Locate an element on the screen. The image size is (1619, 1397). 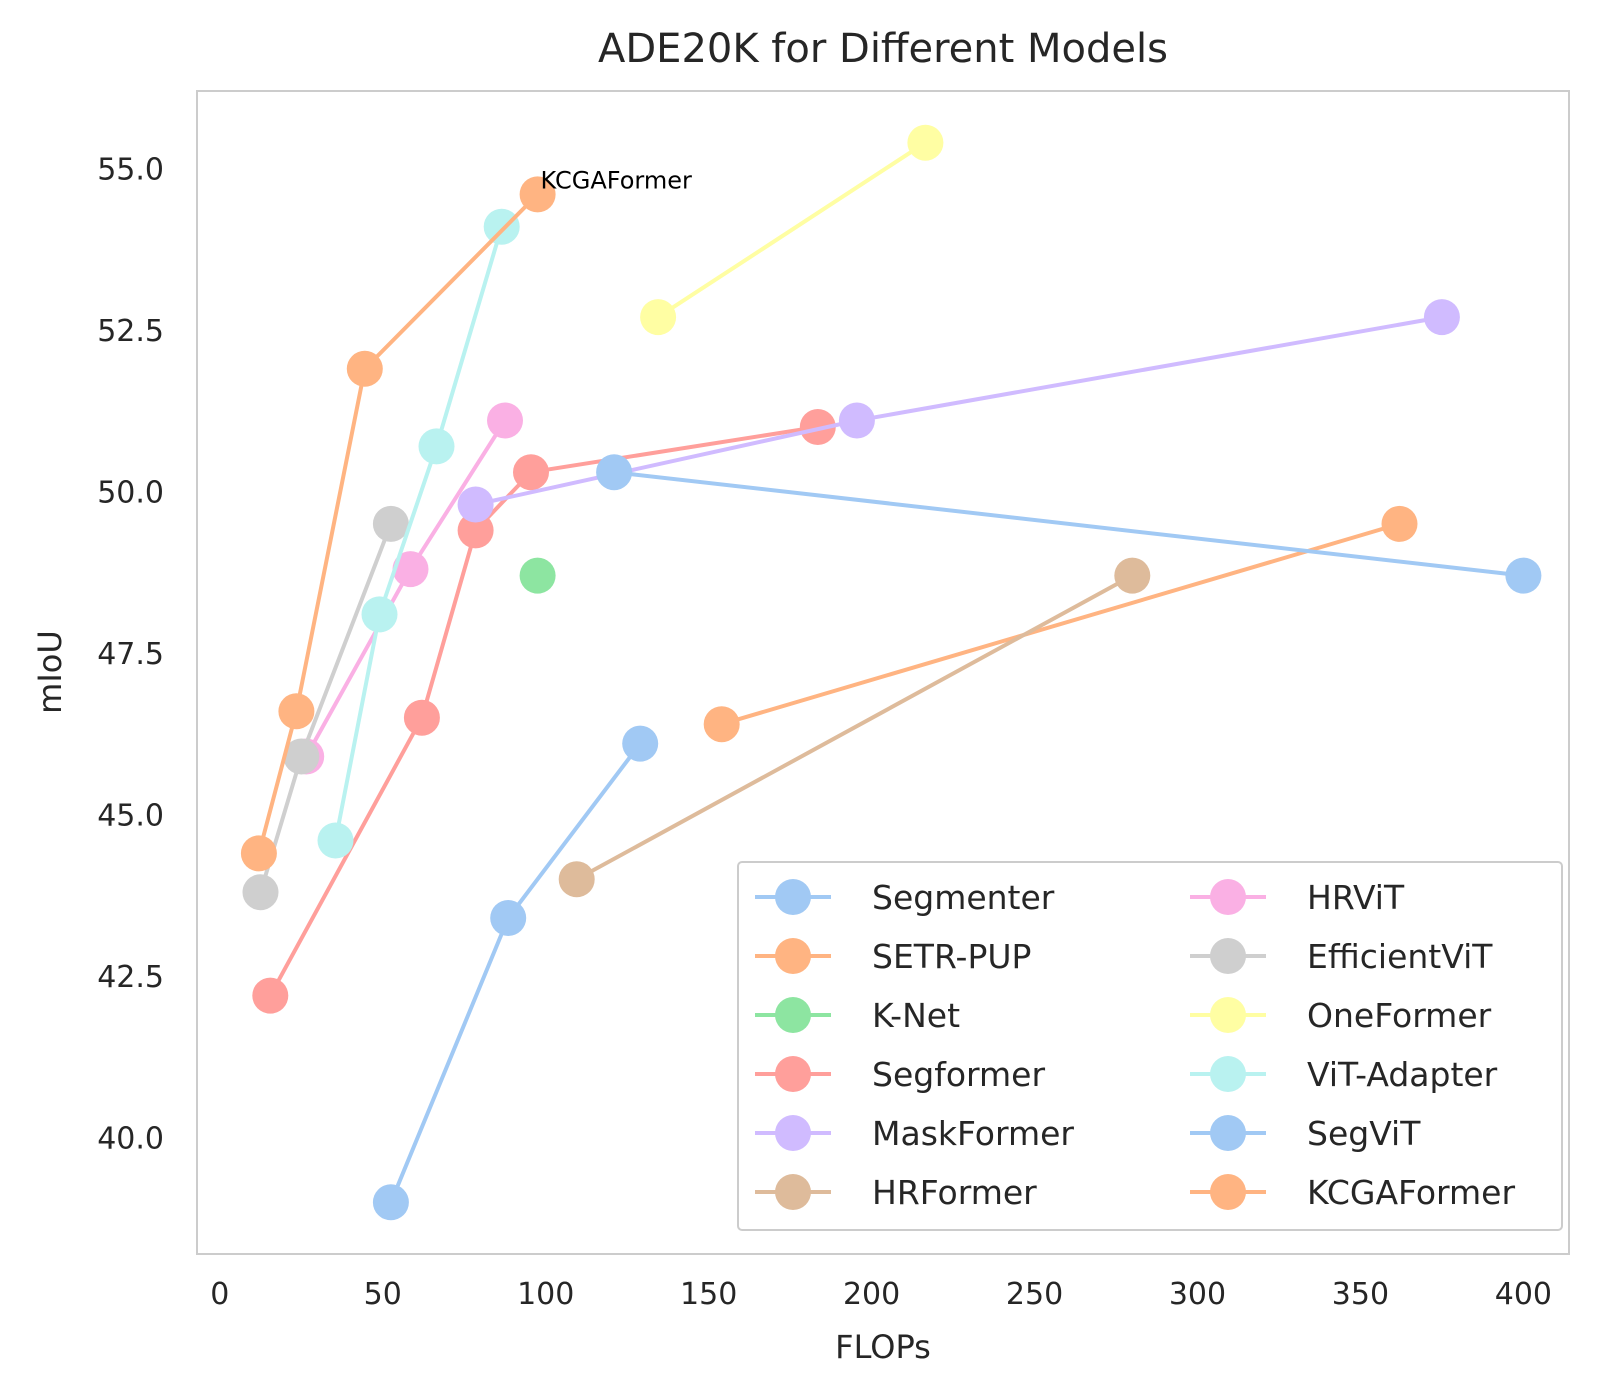
legend-item: EfficientViT is located at coordinates (1341, 956).